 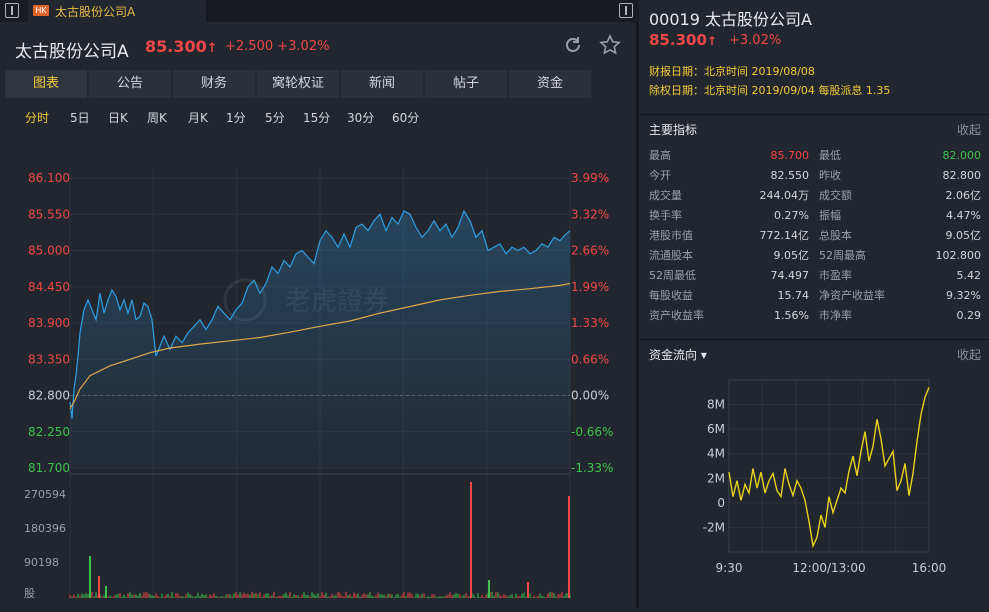 What do you see at coordinates (711, 41) in the screenshot?
I see `detail-price-up-arrow-icon: ↑` at bounding box center [711, 41].